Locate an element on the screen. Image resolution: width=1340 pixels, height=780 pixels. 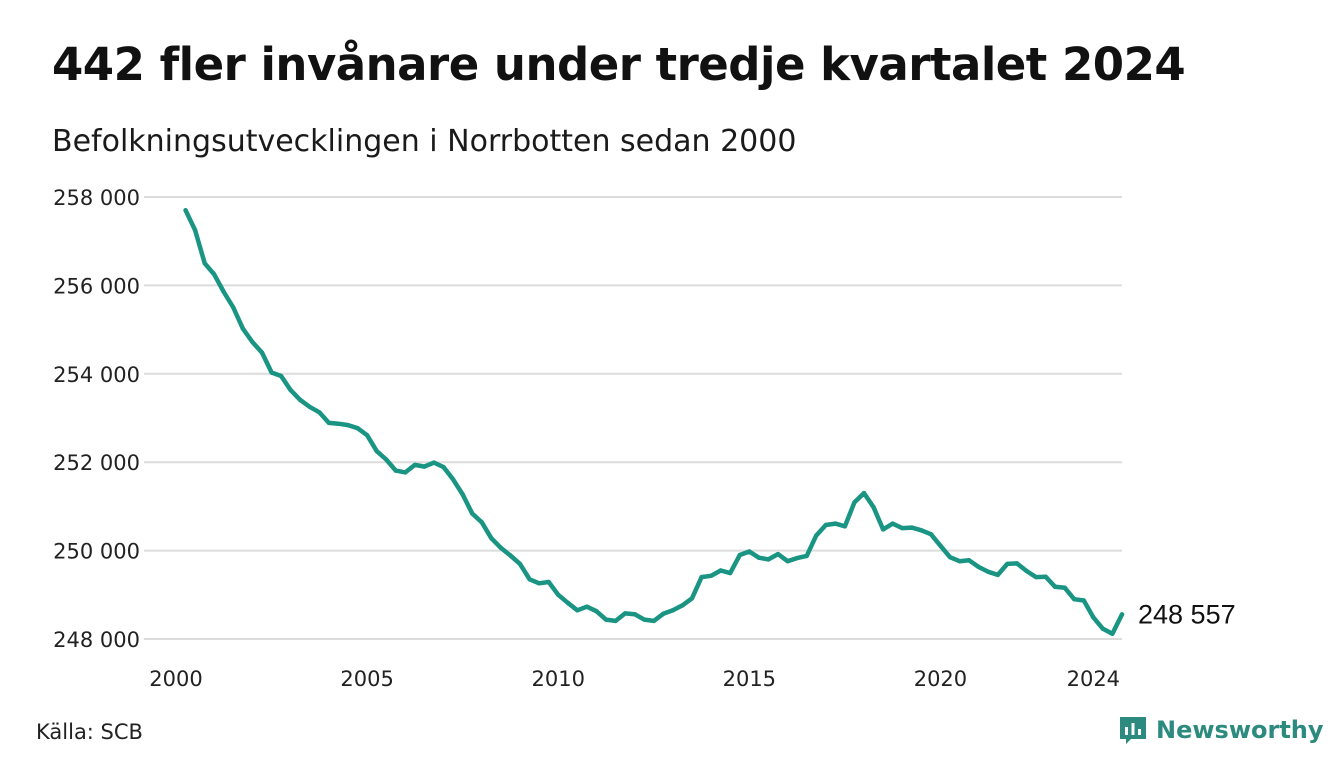
source-note: Källa: SCB is located at coordinates (89, 732).